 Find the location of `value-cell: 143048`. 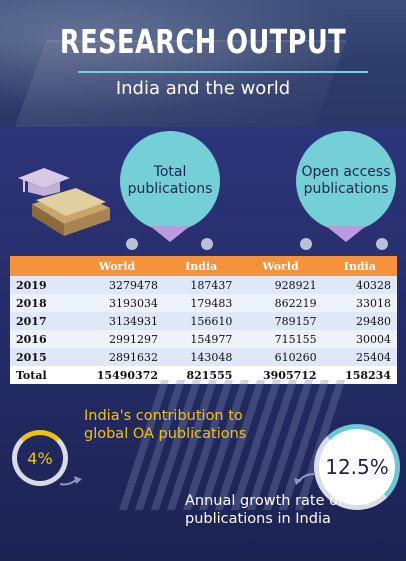

value-cell: 143048 is located at coordinates (201, 357).